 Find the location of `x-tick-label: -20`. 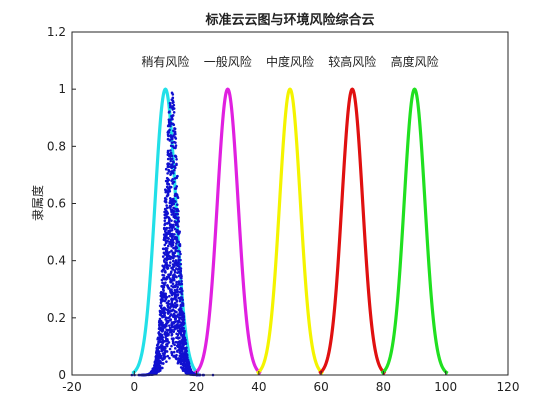

x-tick-label: -20 is located at coordinates (72, 387).